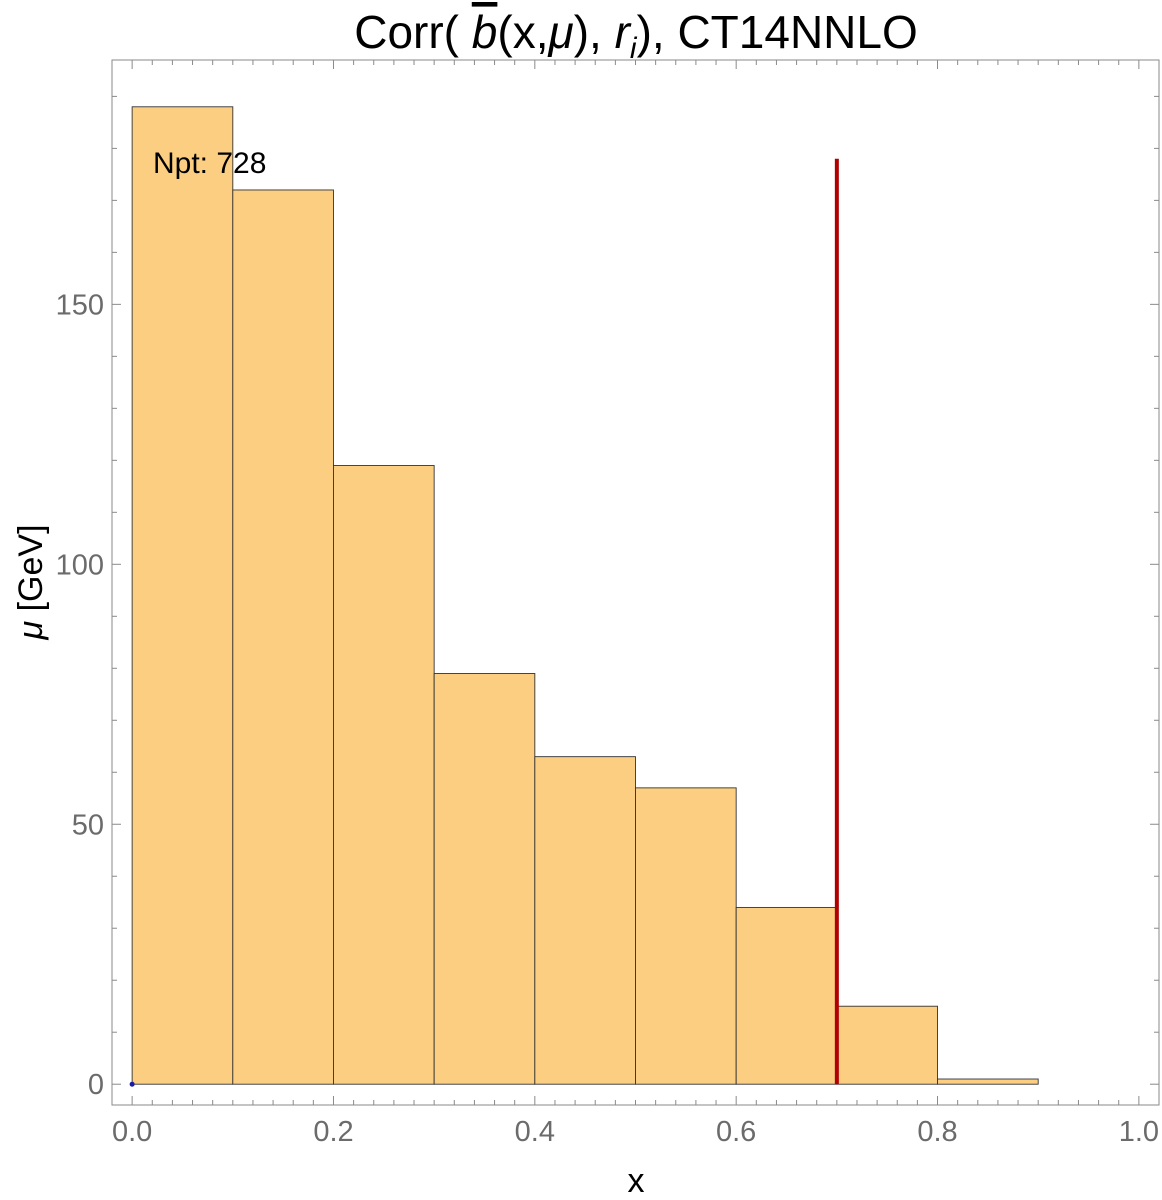  I want to click on y-tick-label: 100, so click(80, 565).